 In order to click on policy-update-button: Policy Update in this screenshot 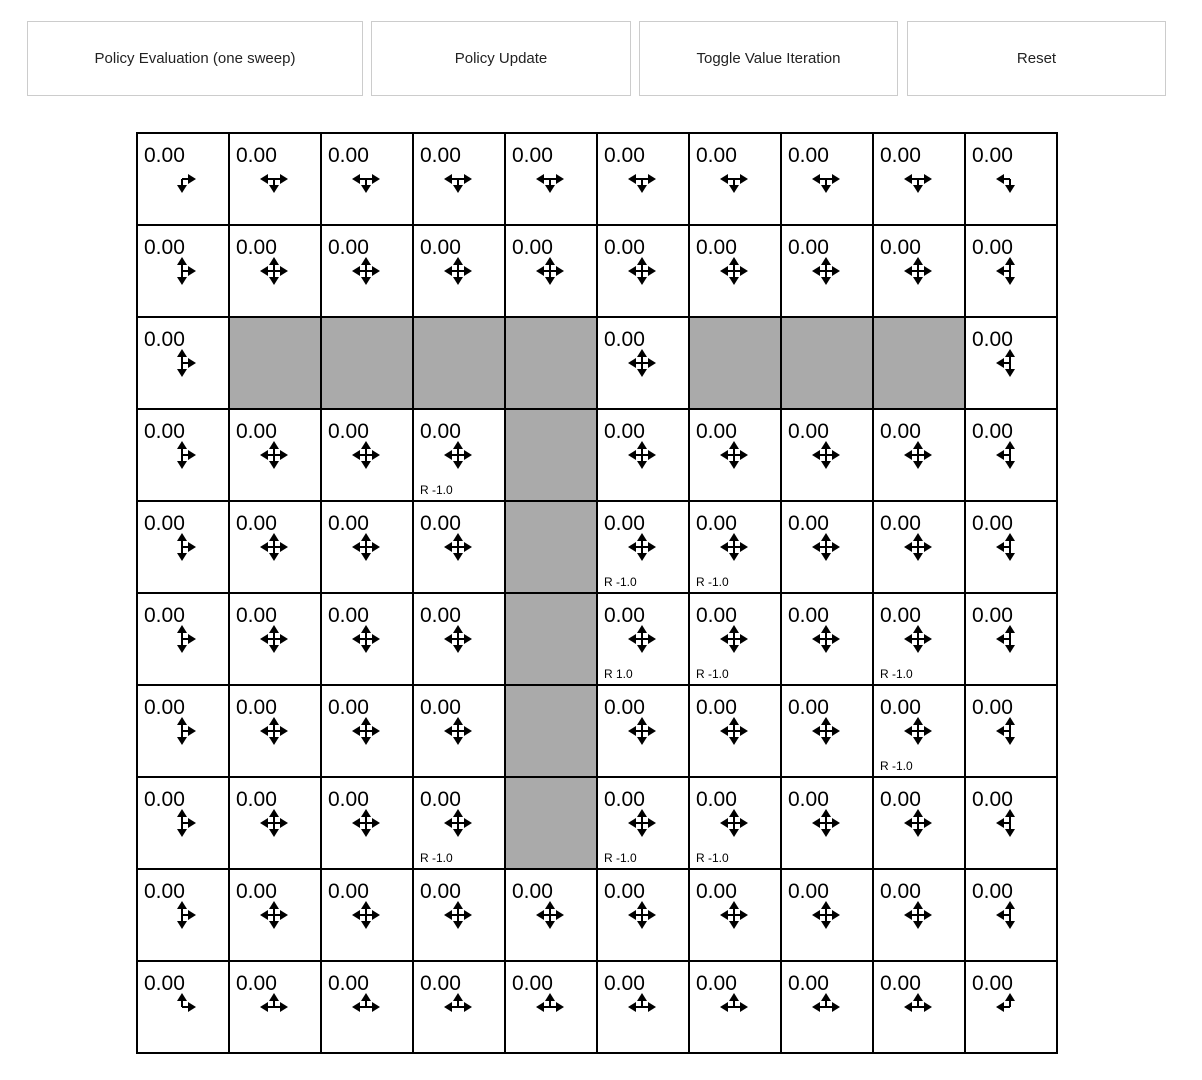, I will do `click(501, 58)`.